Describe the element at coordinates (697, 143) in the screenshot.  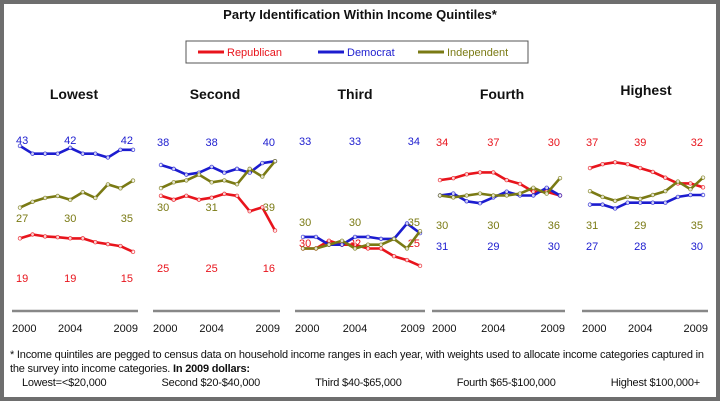
I see `data-label-republican: 32` at that location.